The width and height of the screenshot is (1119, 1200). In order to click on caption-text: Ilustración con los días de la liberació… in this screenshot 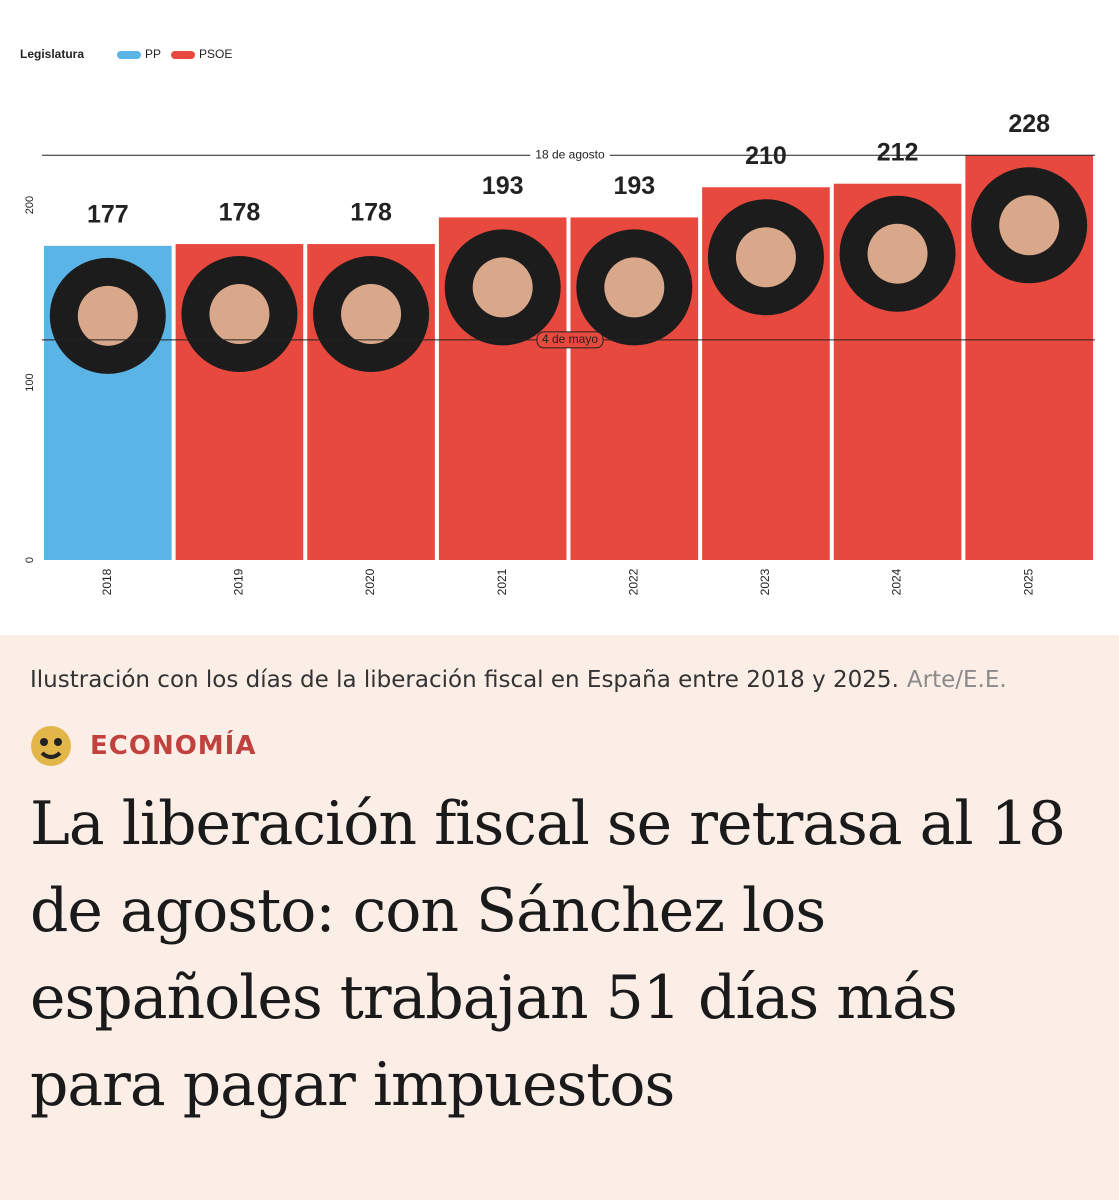, I will do `click(464, 680)`.